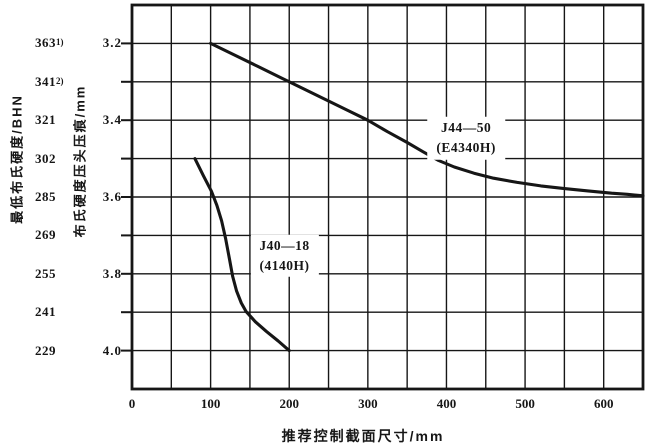 This screenshot has height=447, width=650. What do you see at coordinates (466, 127) in the screenshot?
I see `series-name-j44-50: J44—50` at bounding box center [466, 127].